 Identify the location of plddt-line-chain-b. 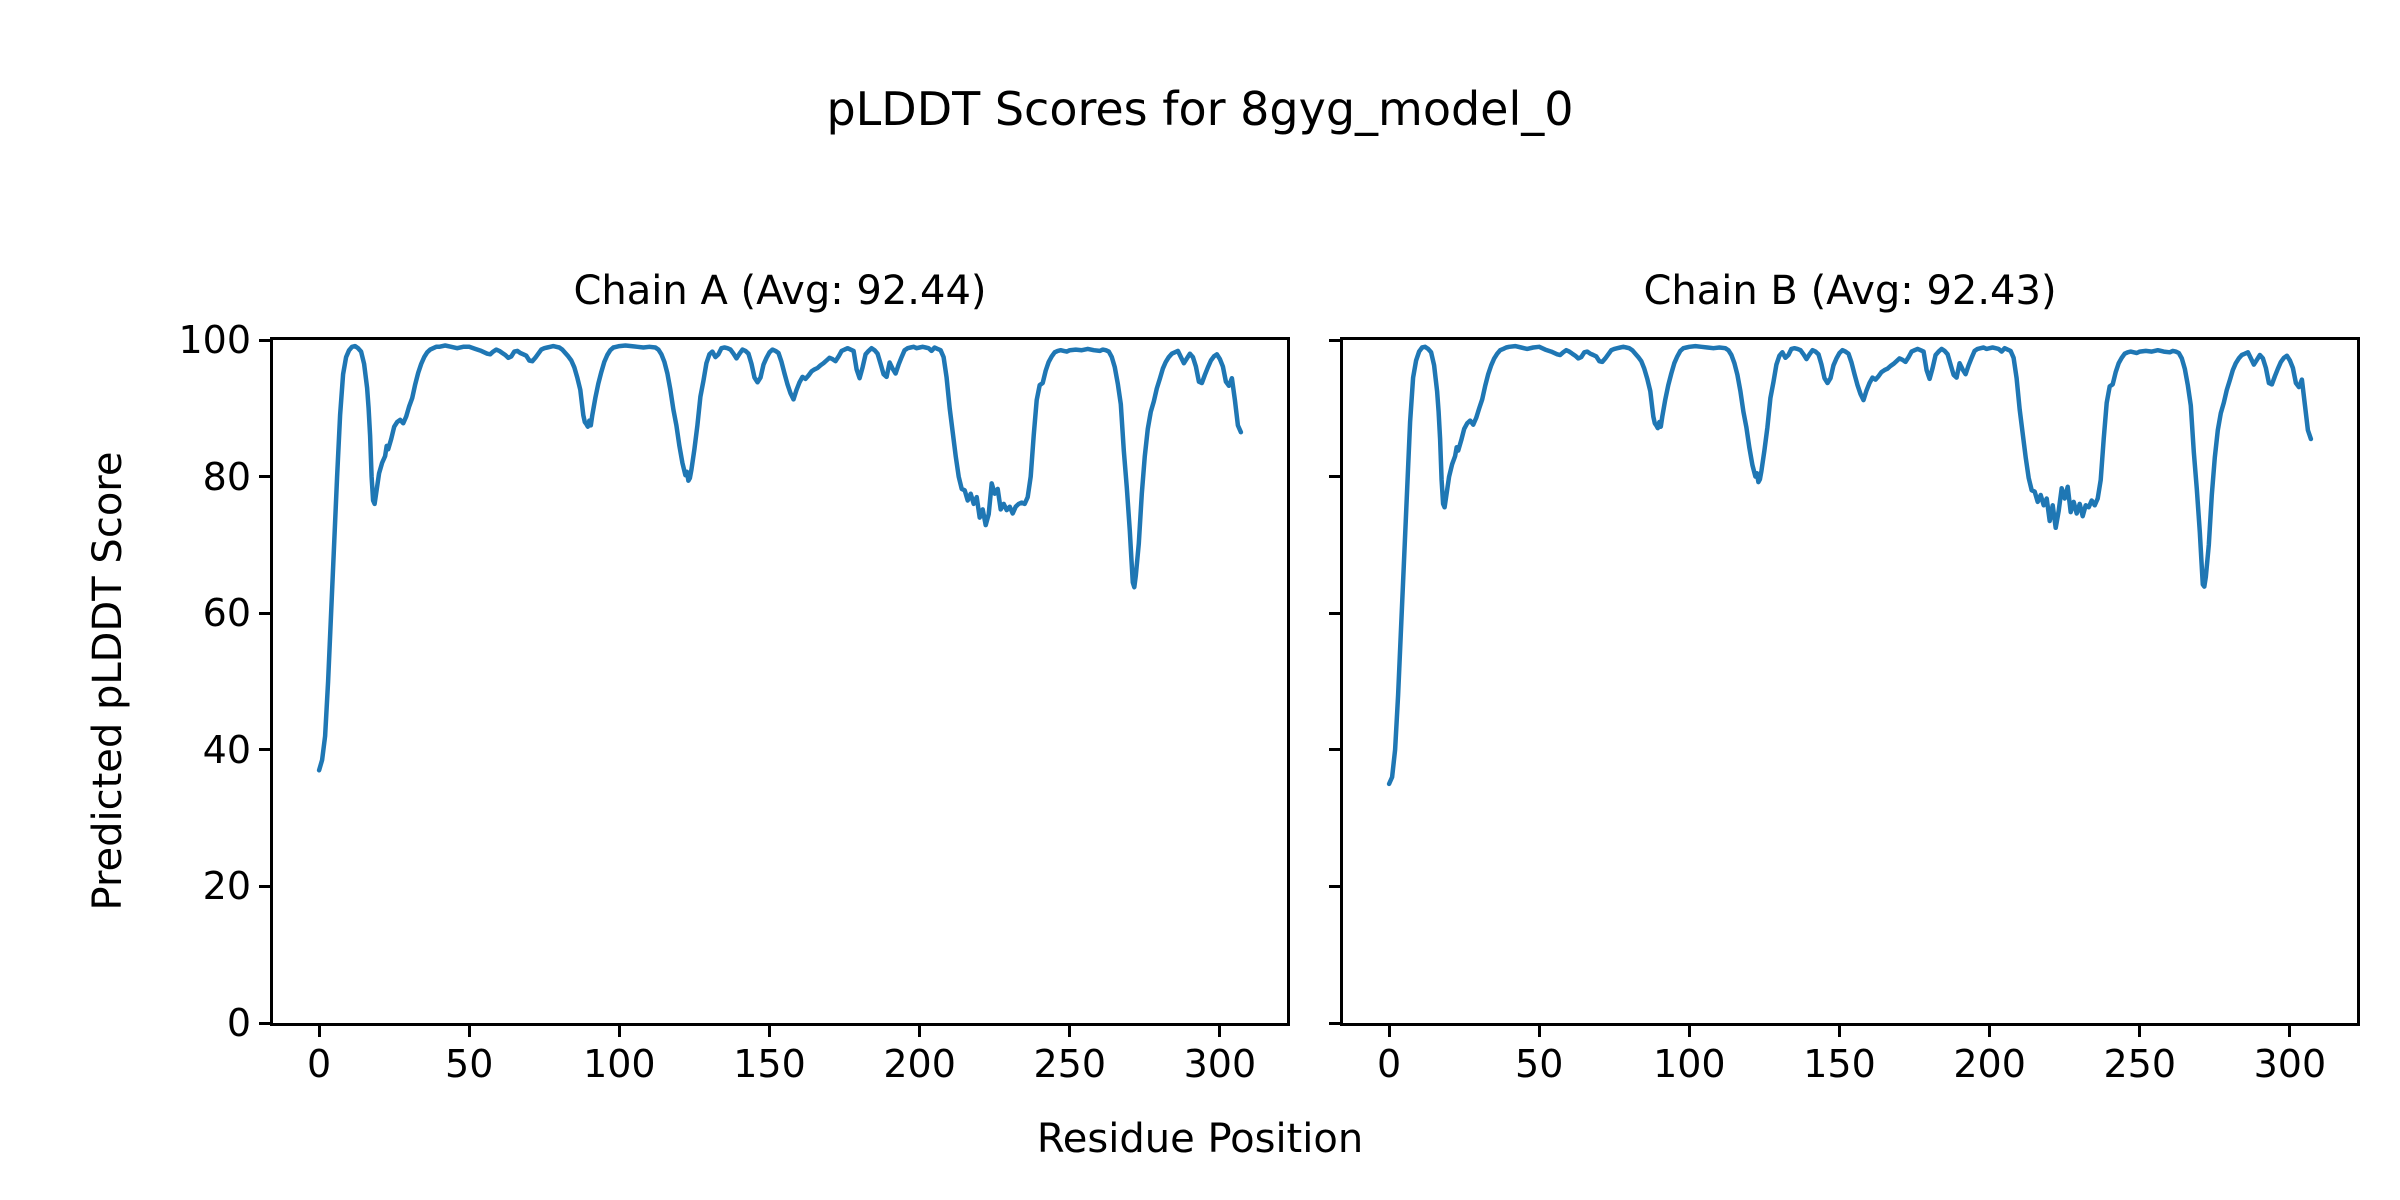
(1850, 565).